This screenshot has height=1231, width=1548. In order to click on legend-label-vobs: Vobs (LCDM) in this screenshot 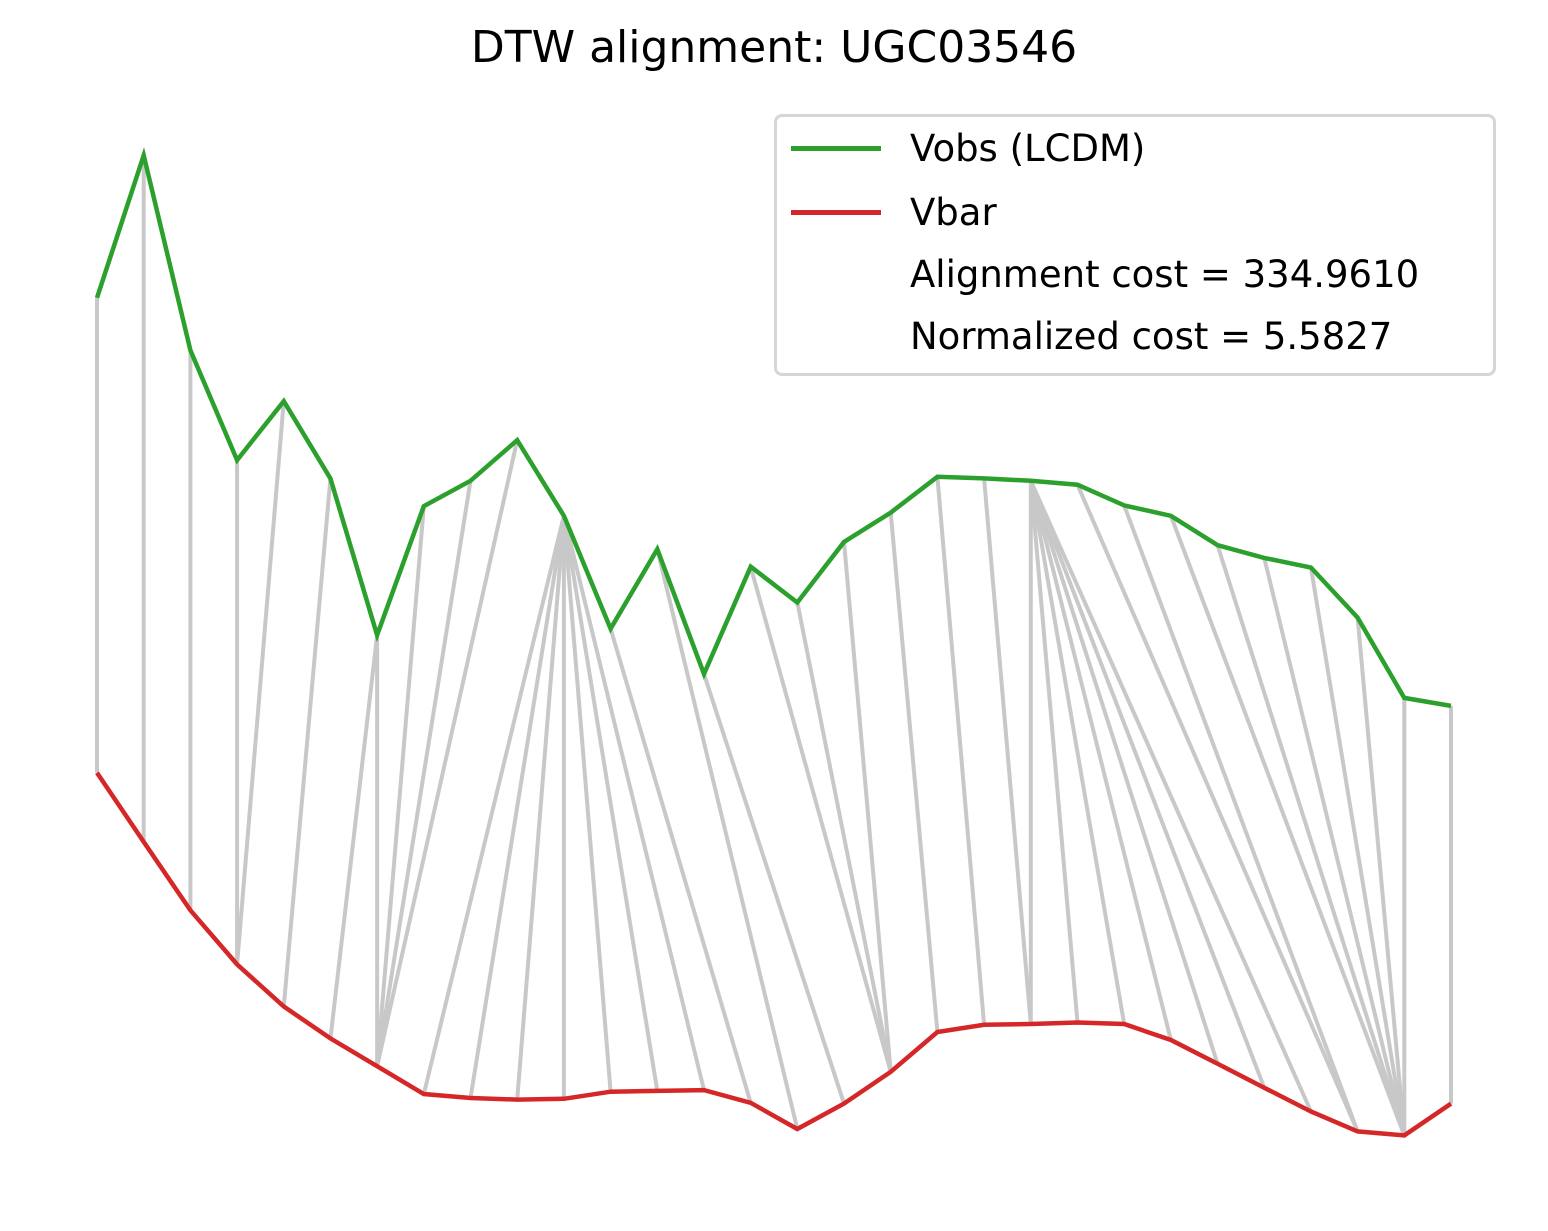, I will do `click(1028, 148)`.